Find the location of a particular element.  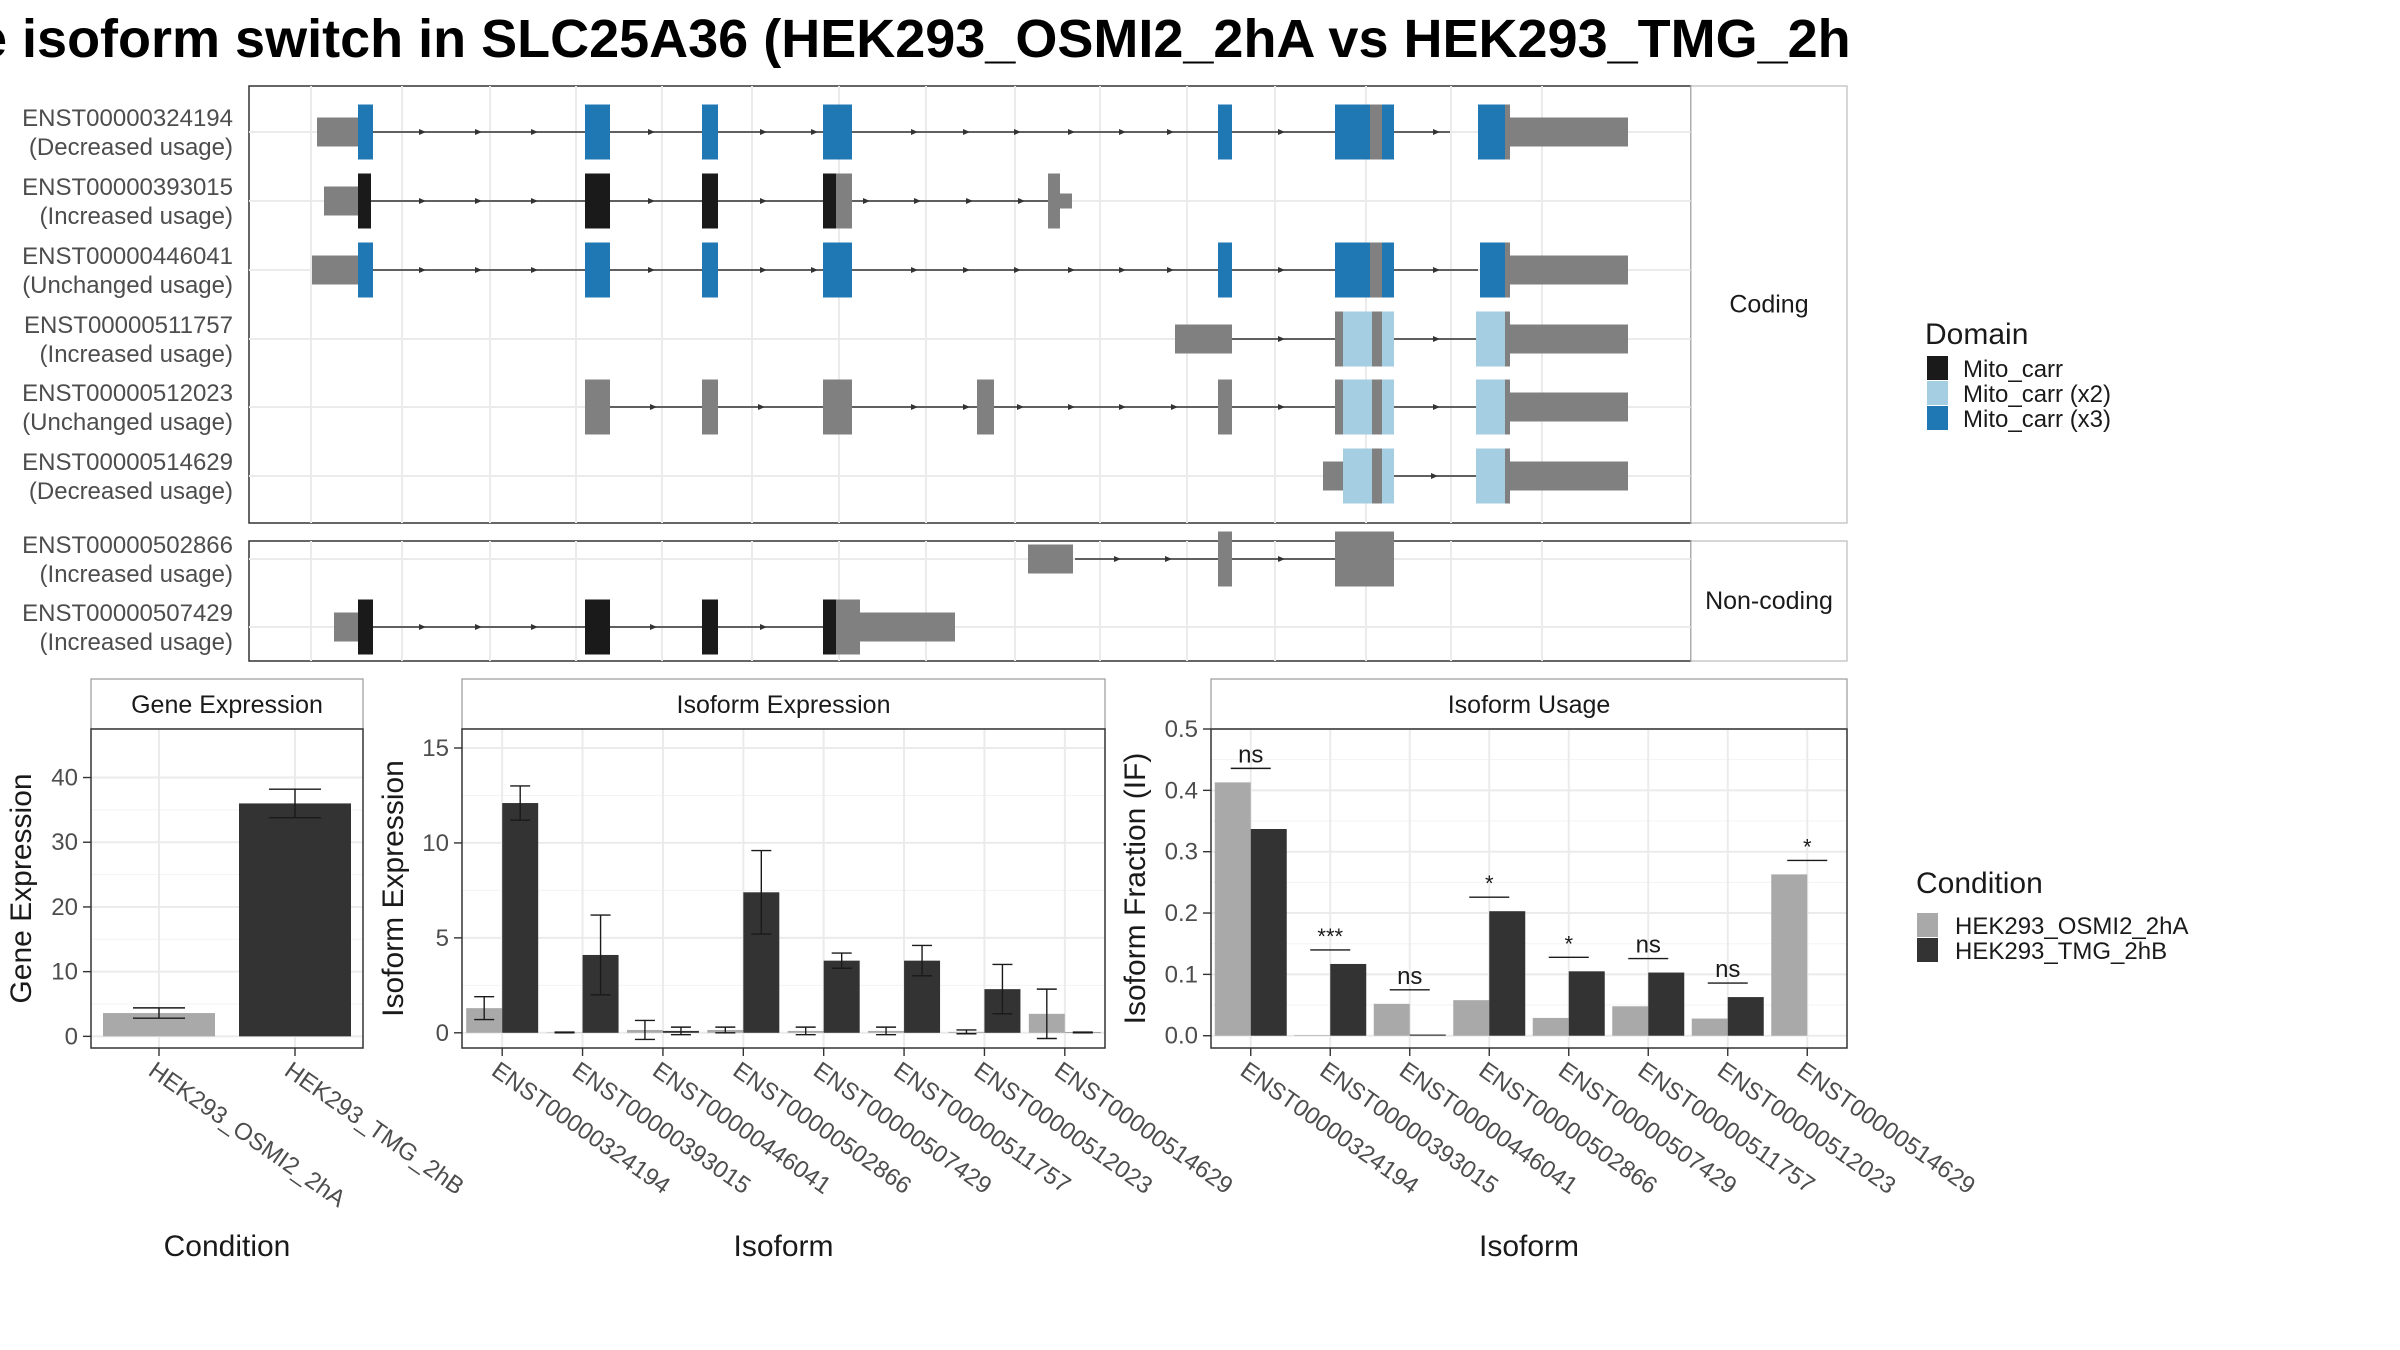

domain-legend-label: Mito_carr (x2) is located at coordinates (2037, 394).